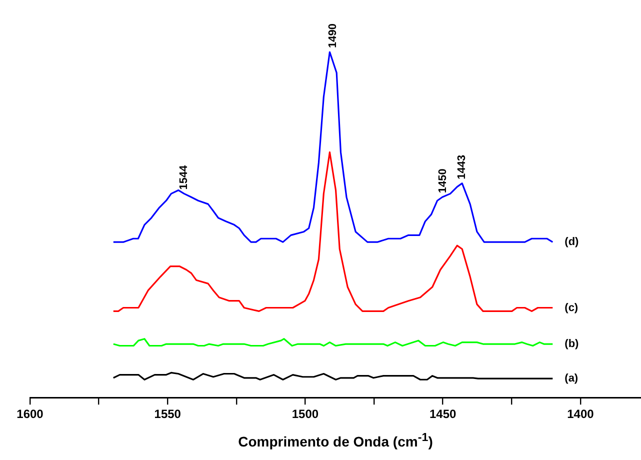 Image resolution: width=641 pixels, height=460 pixels. What do you see at coordinates (442, 181) in the screenshot?
I see `annotation: 1450` at bounding box center [442, 181].